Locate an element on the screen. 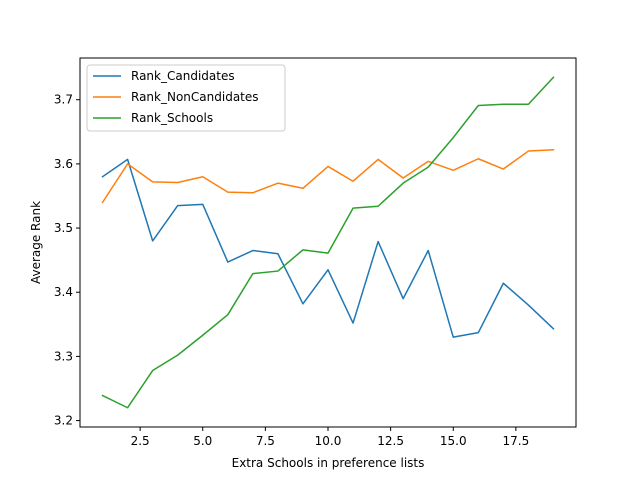  legend-label: Rank_NonCandidates is located at coordinates (195, 97).